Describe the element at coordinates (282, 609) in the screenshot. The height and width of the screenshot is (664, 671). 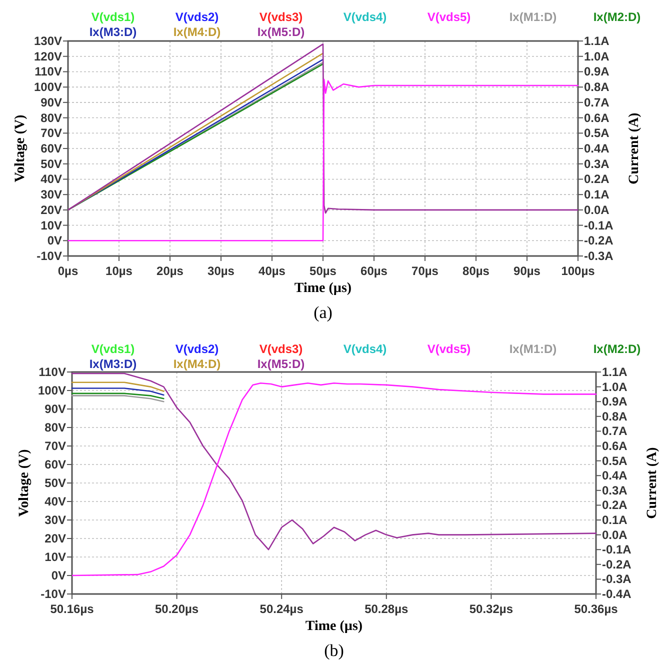
I see `x-tick-label: 50.24µs` at that location.